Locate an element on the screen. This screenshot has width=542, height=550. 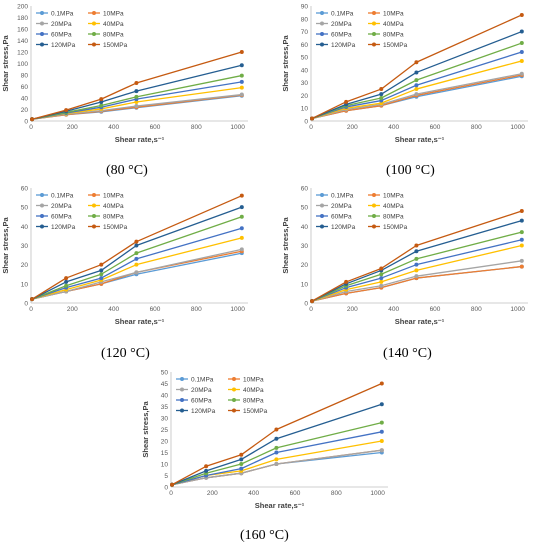
y-tick-label: 90 is located at coordinates (305, 7).